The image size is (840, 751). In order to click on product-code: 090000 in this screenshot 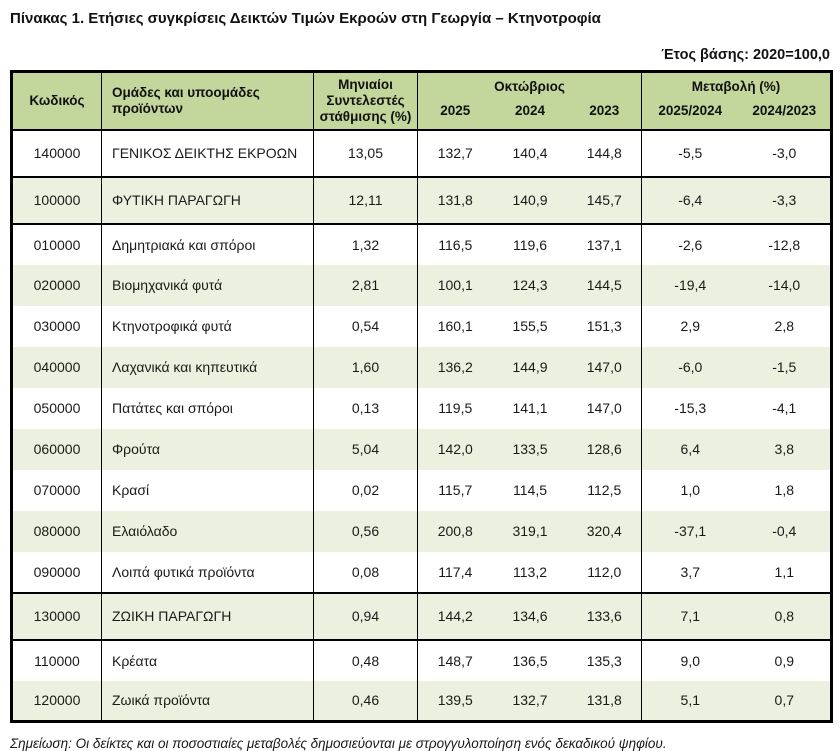, I will do `click(56, 572)`.